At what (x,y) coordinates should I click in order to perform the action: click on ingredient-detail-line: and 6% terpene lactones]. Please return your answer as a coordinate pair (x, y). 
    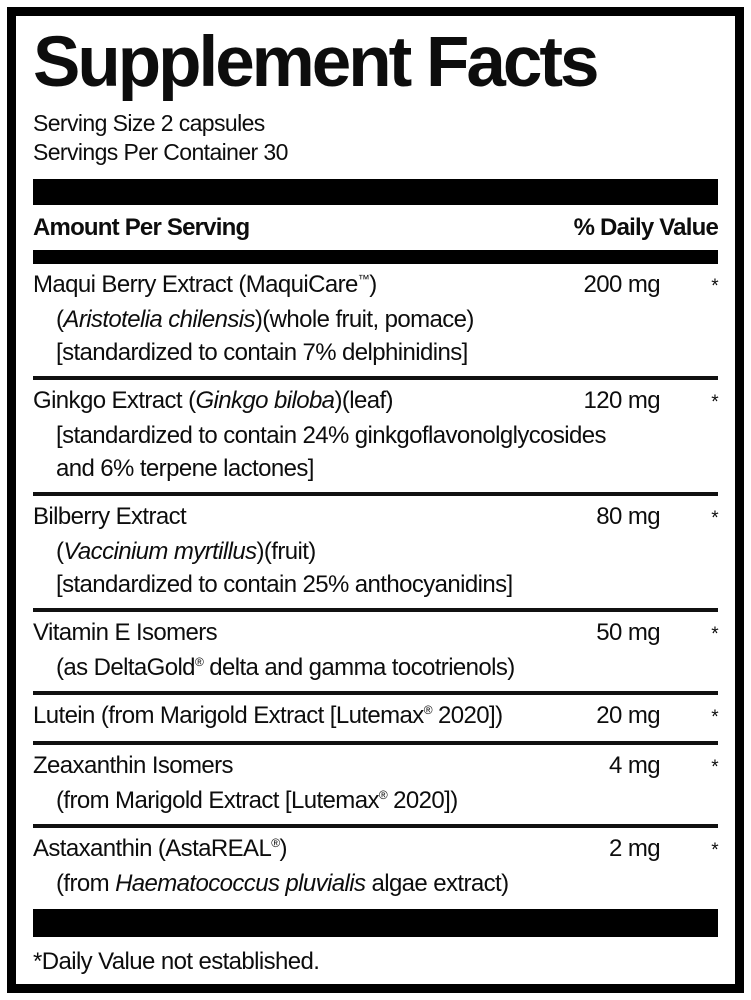
    Looking at the image, I should click on (185, 468).